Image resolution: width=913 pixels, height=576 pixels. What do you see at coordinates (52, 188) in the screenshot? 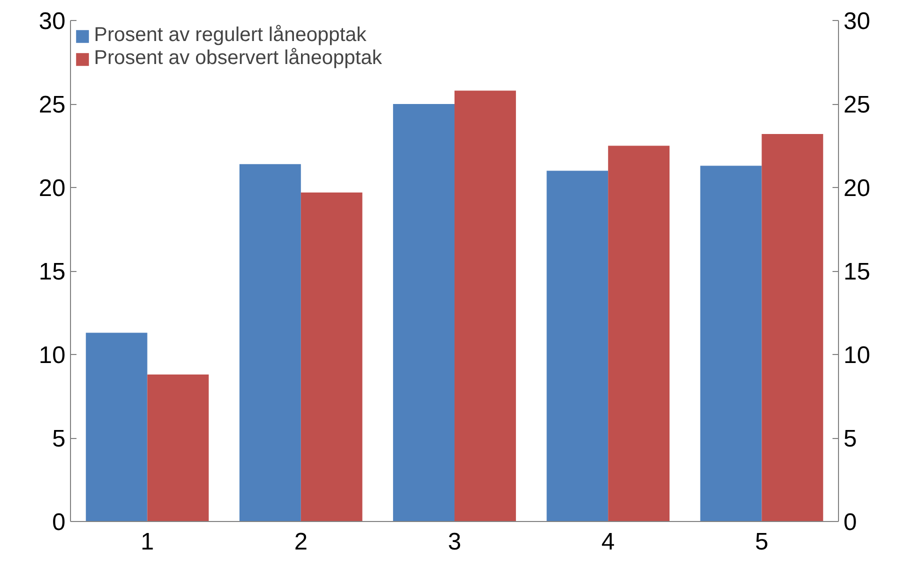
I see `y-tick-label: 20` at bounding box center [52, 188].